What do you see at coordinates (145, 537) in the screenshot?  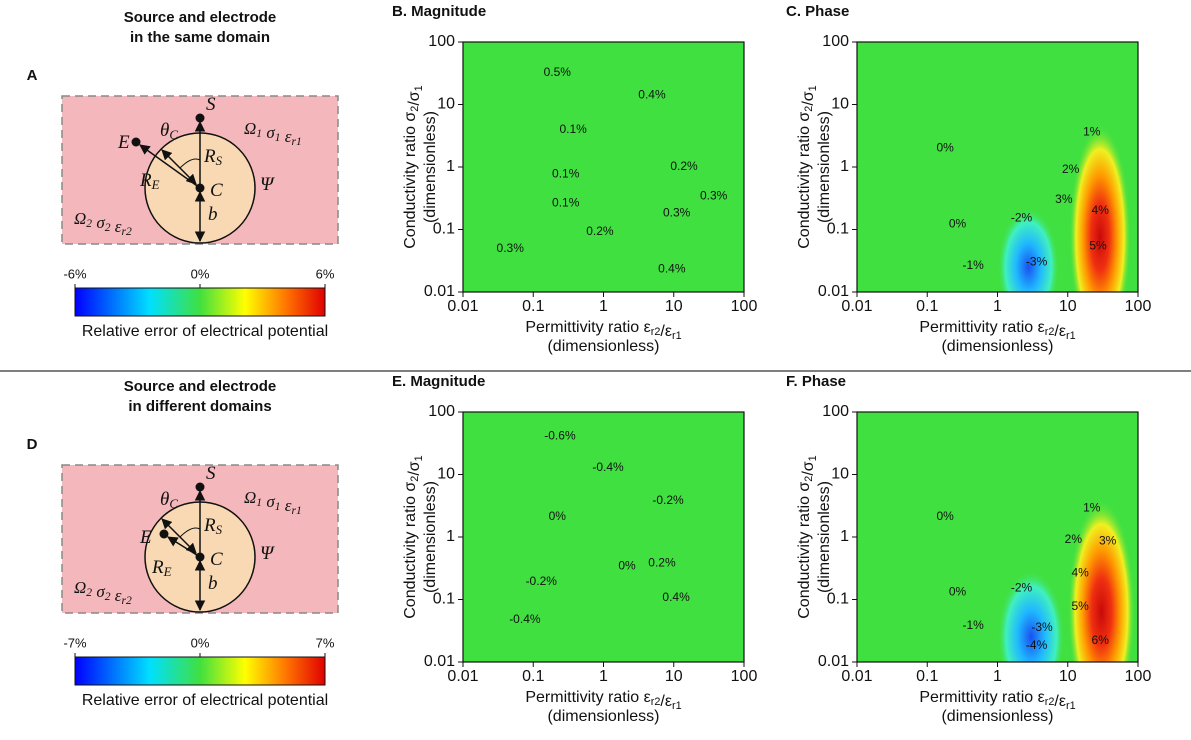 I see `diagram-label-part: E` at bounding box center [145, 537].